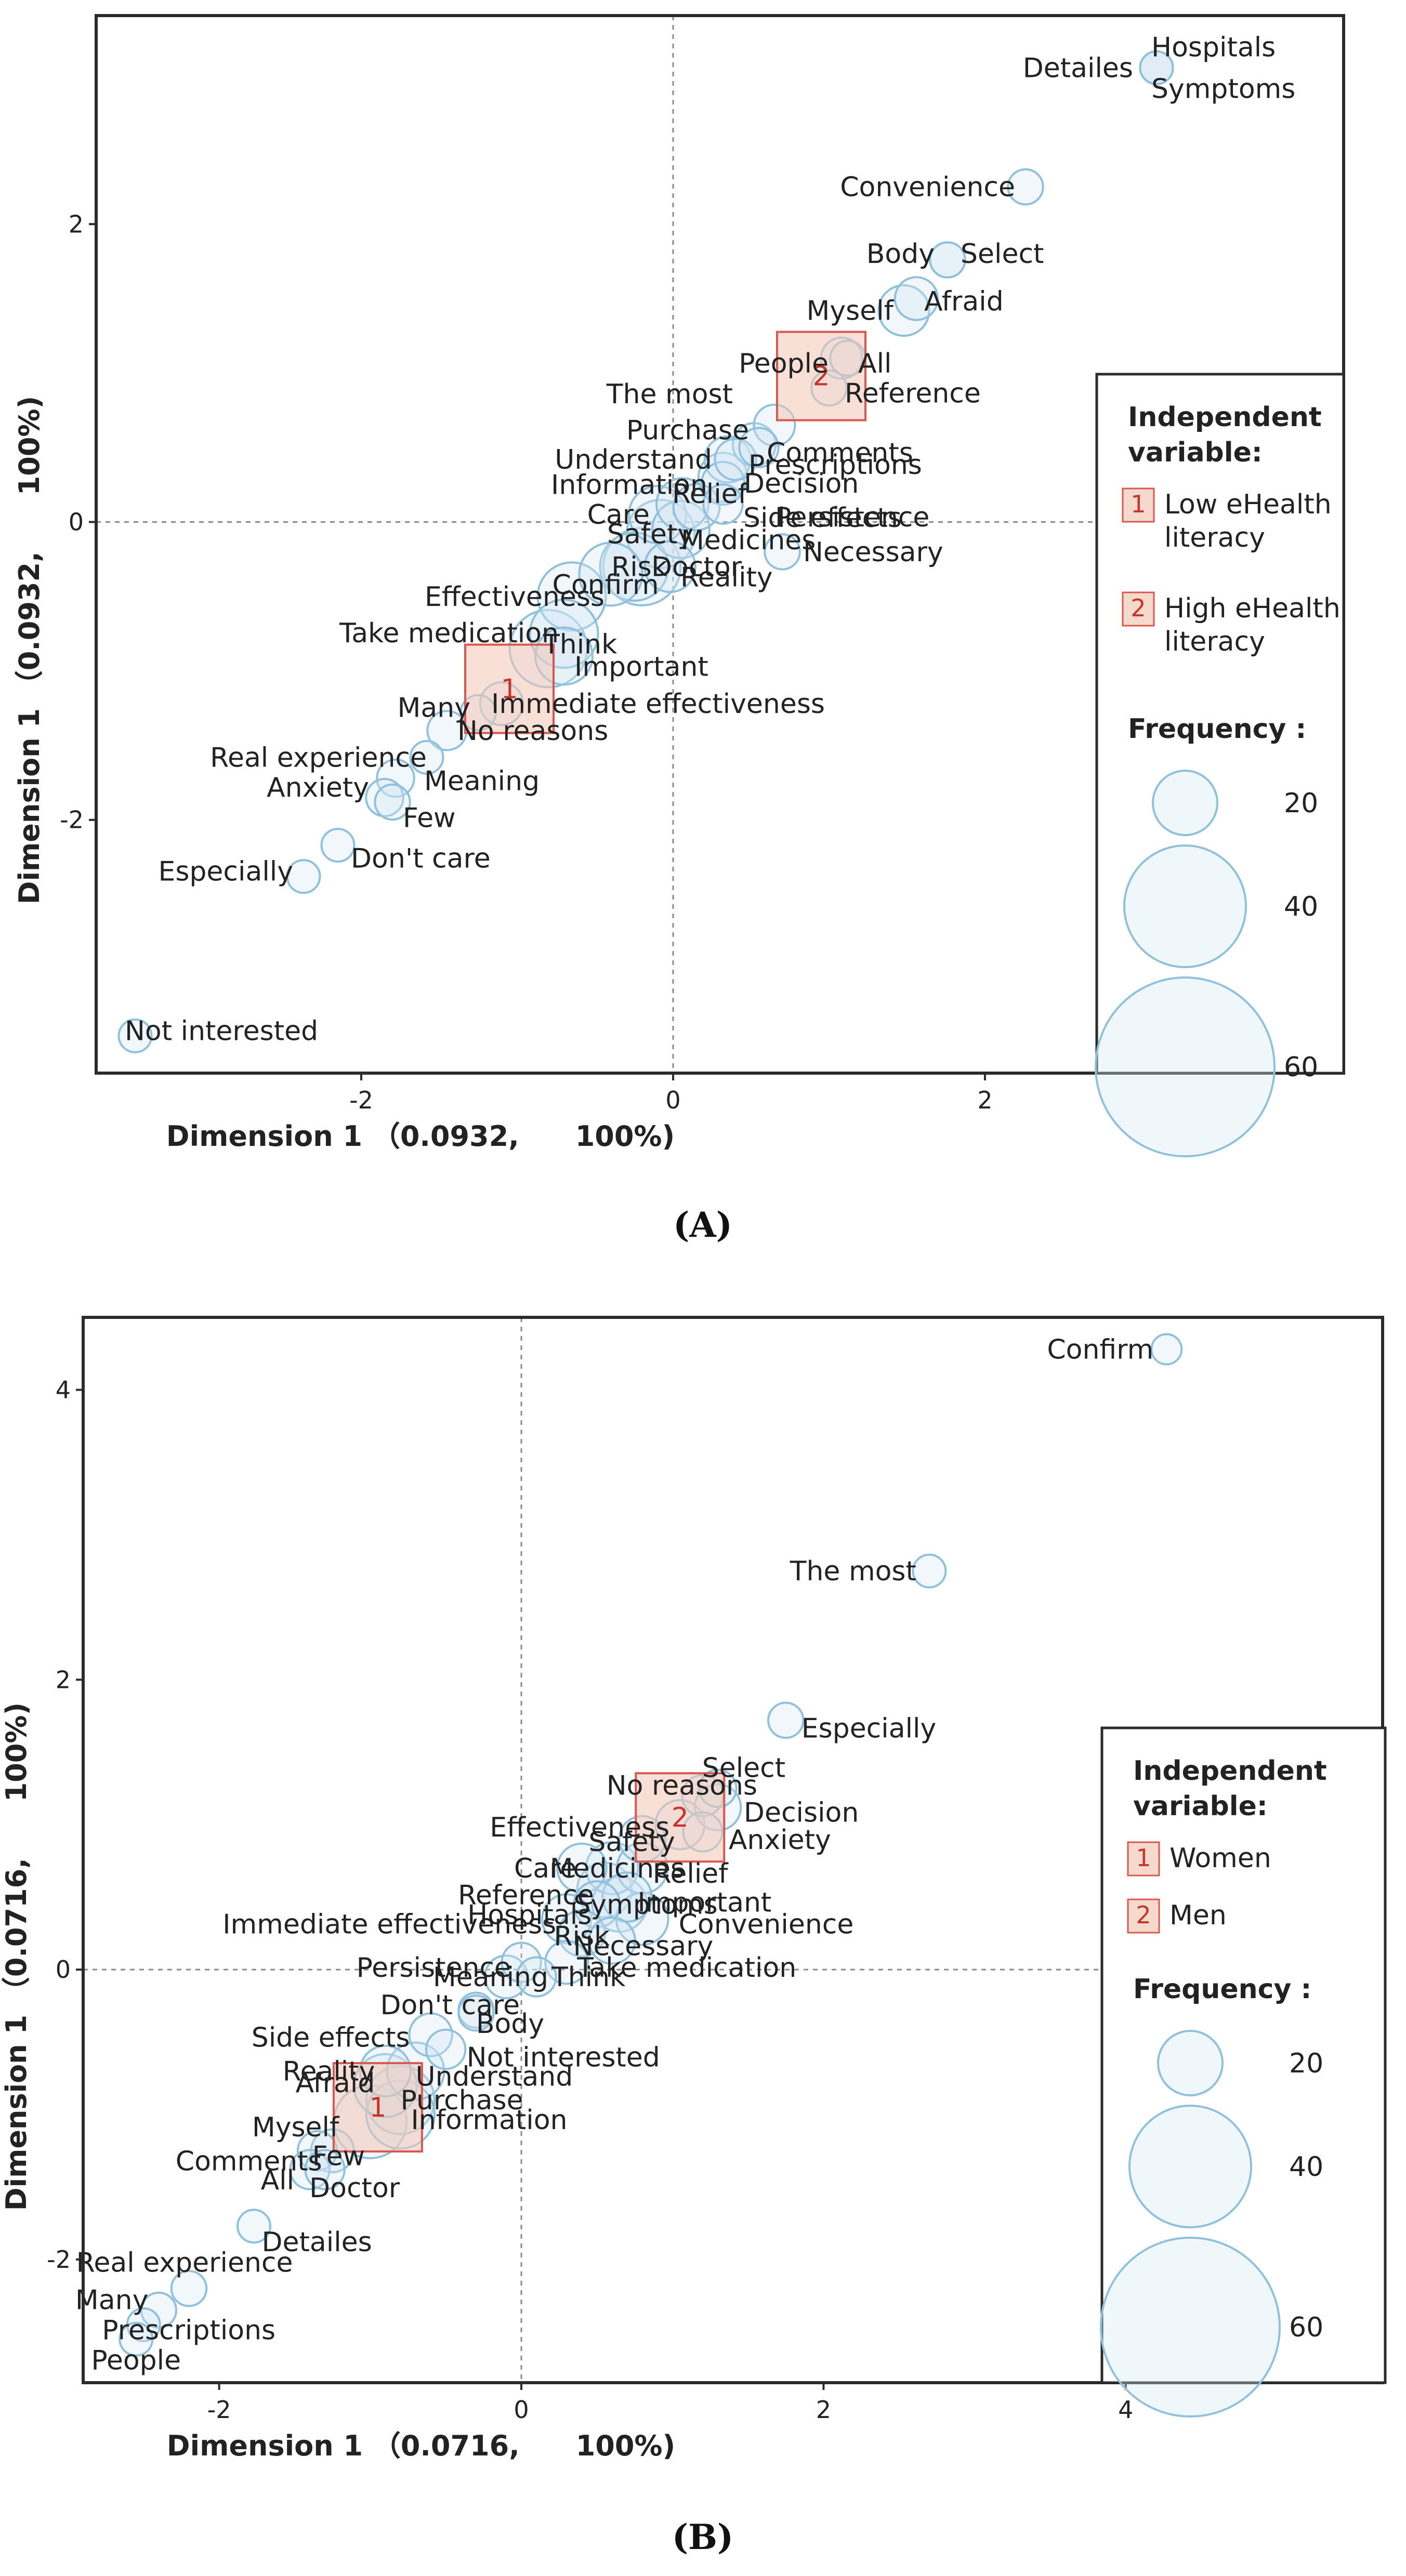 This screenshot has width=1406, height=2576. I want to click on panel-a-legend-size-value-20: 20, so click(1301, 803).